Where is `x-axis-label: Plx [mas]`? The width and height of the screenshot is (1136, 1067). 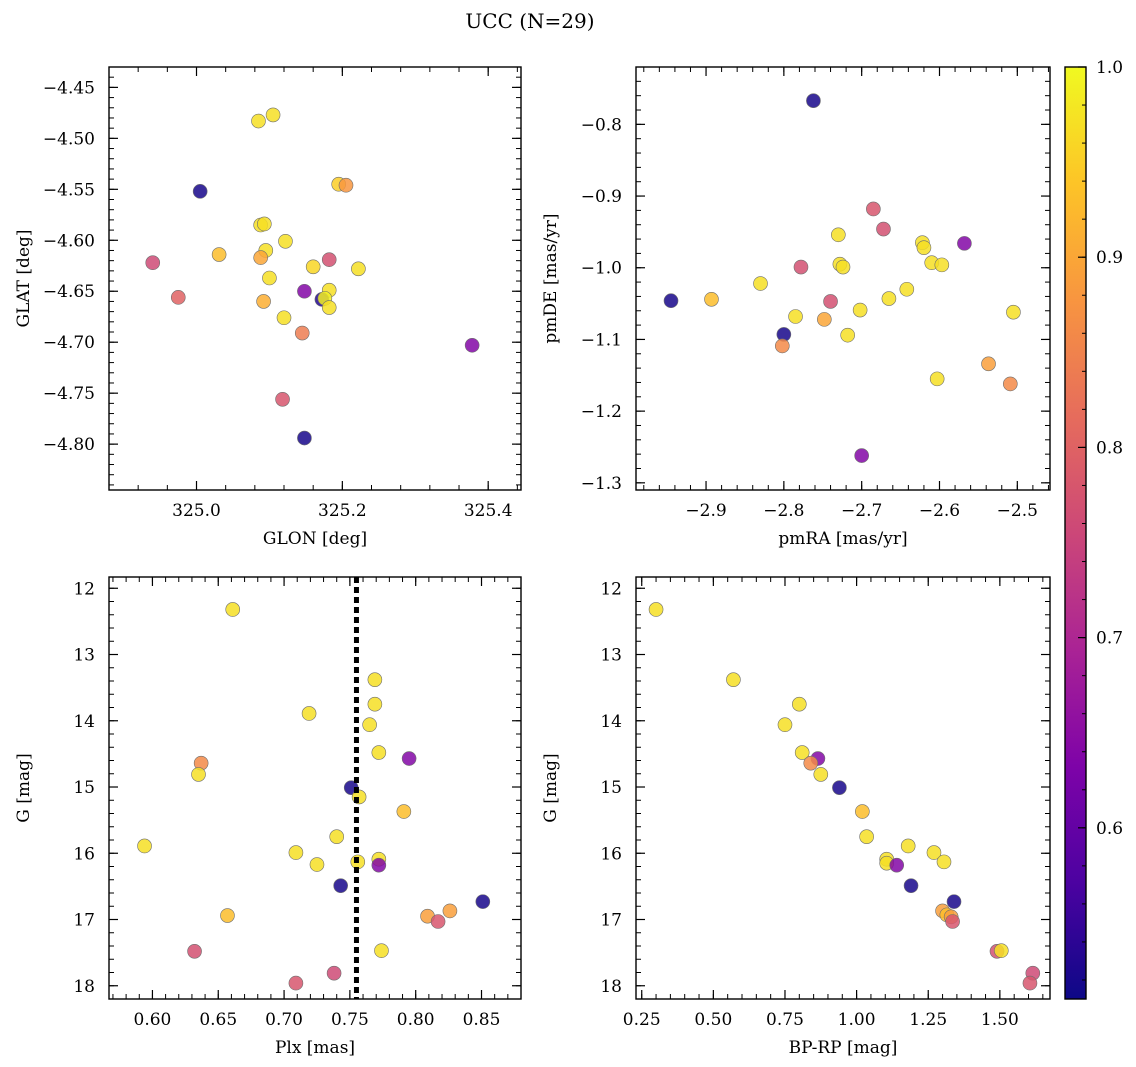
x-axis-label: Plx [mas] is located at coordinates (315, 1048).